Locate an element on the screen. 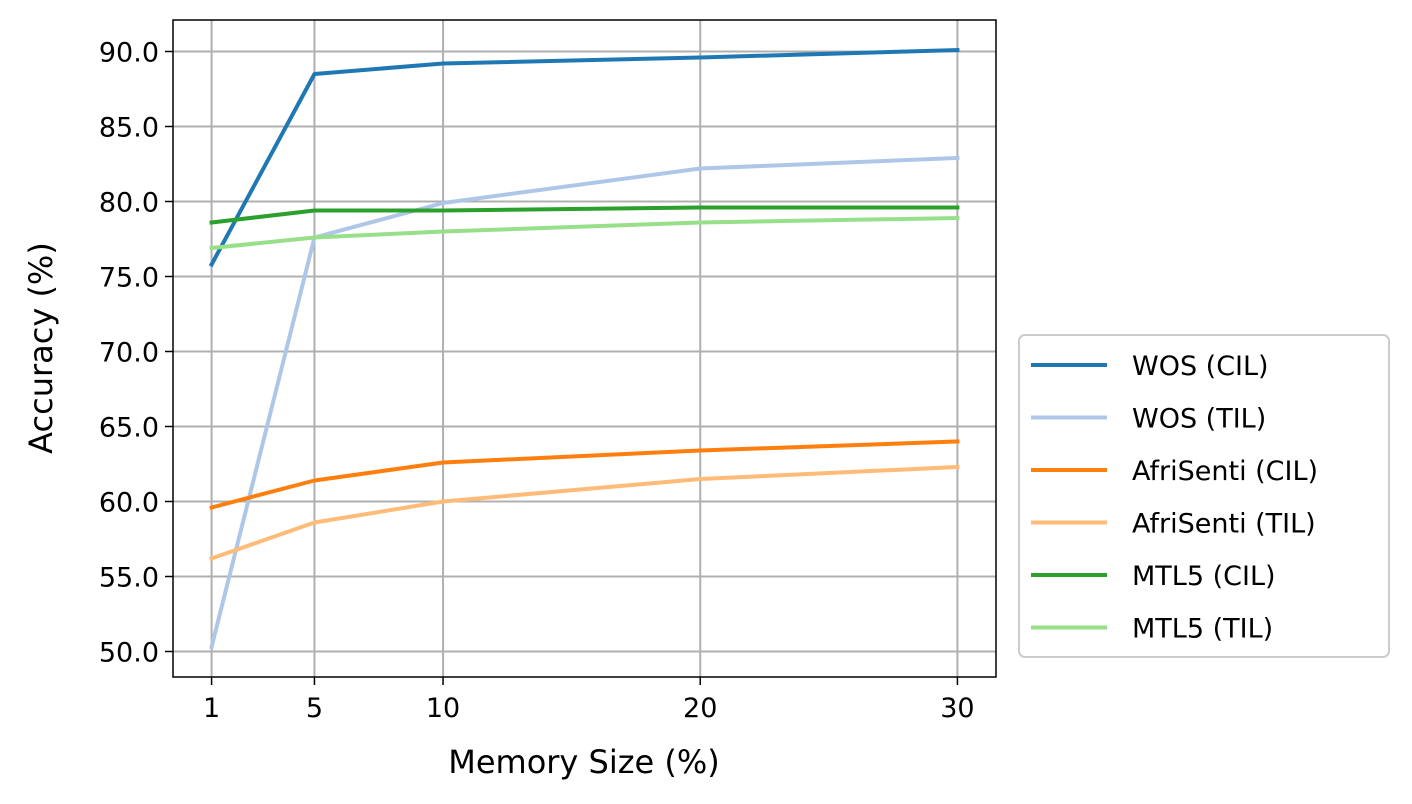  x-tick-label: 10 is located at coordinates (443, 708).